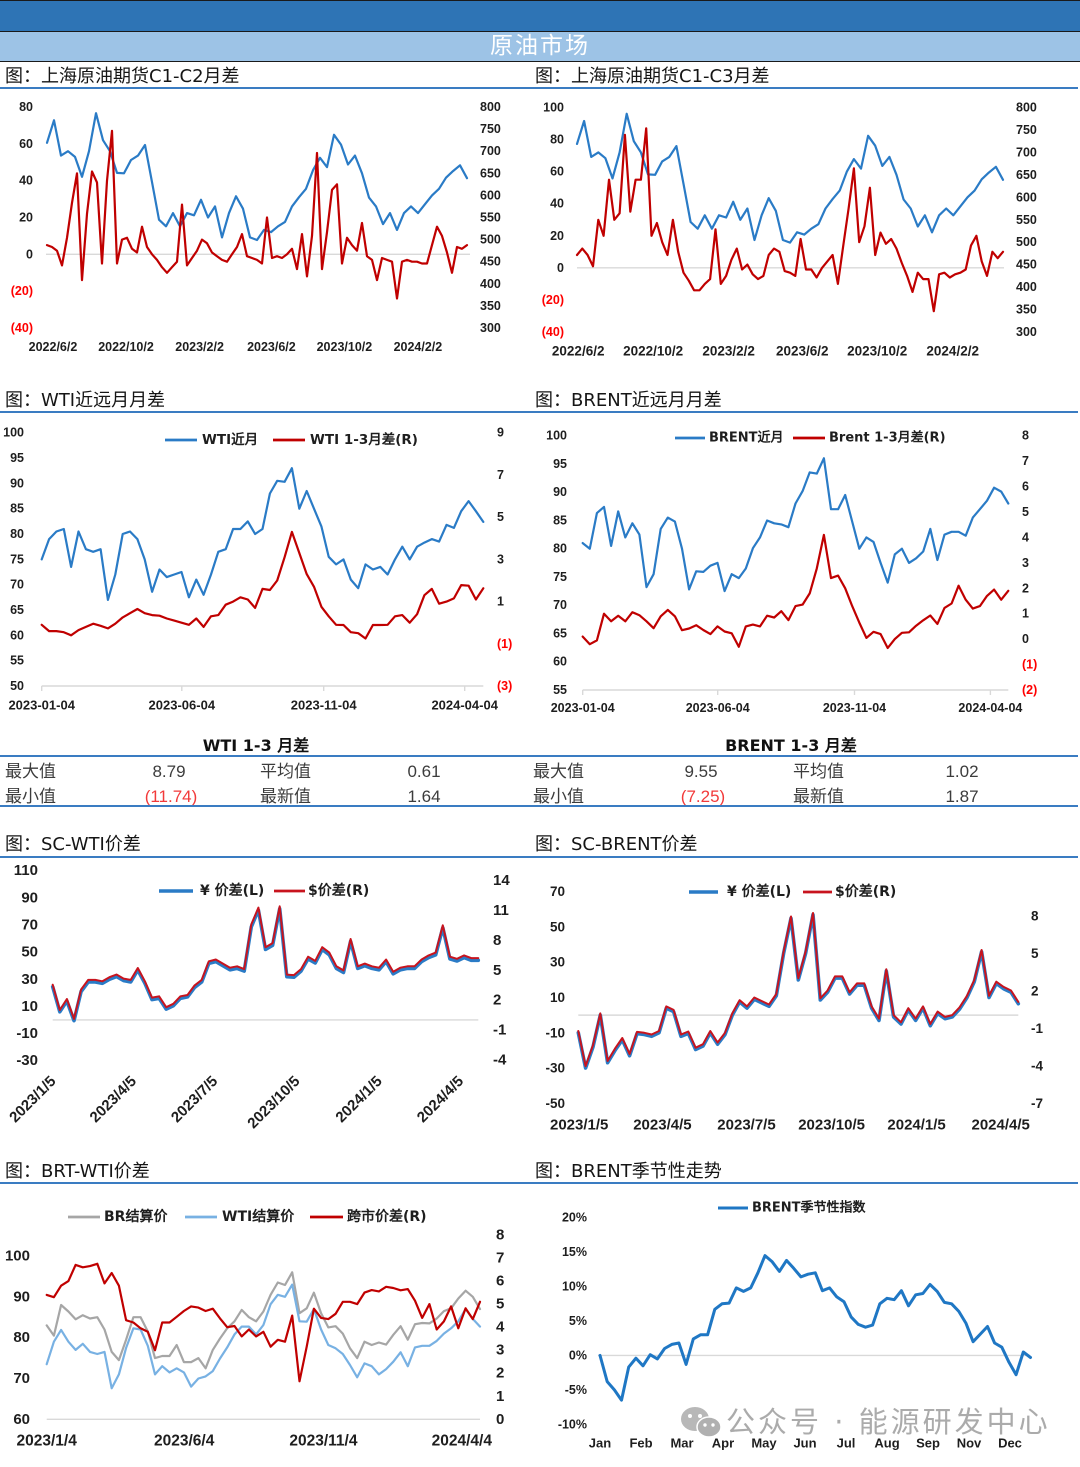  I want to click on x-axis-tick-label: 2023/2/2, so click(728, 351).